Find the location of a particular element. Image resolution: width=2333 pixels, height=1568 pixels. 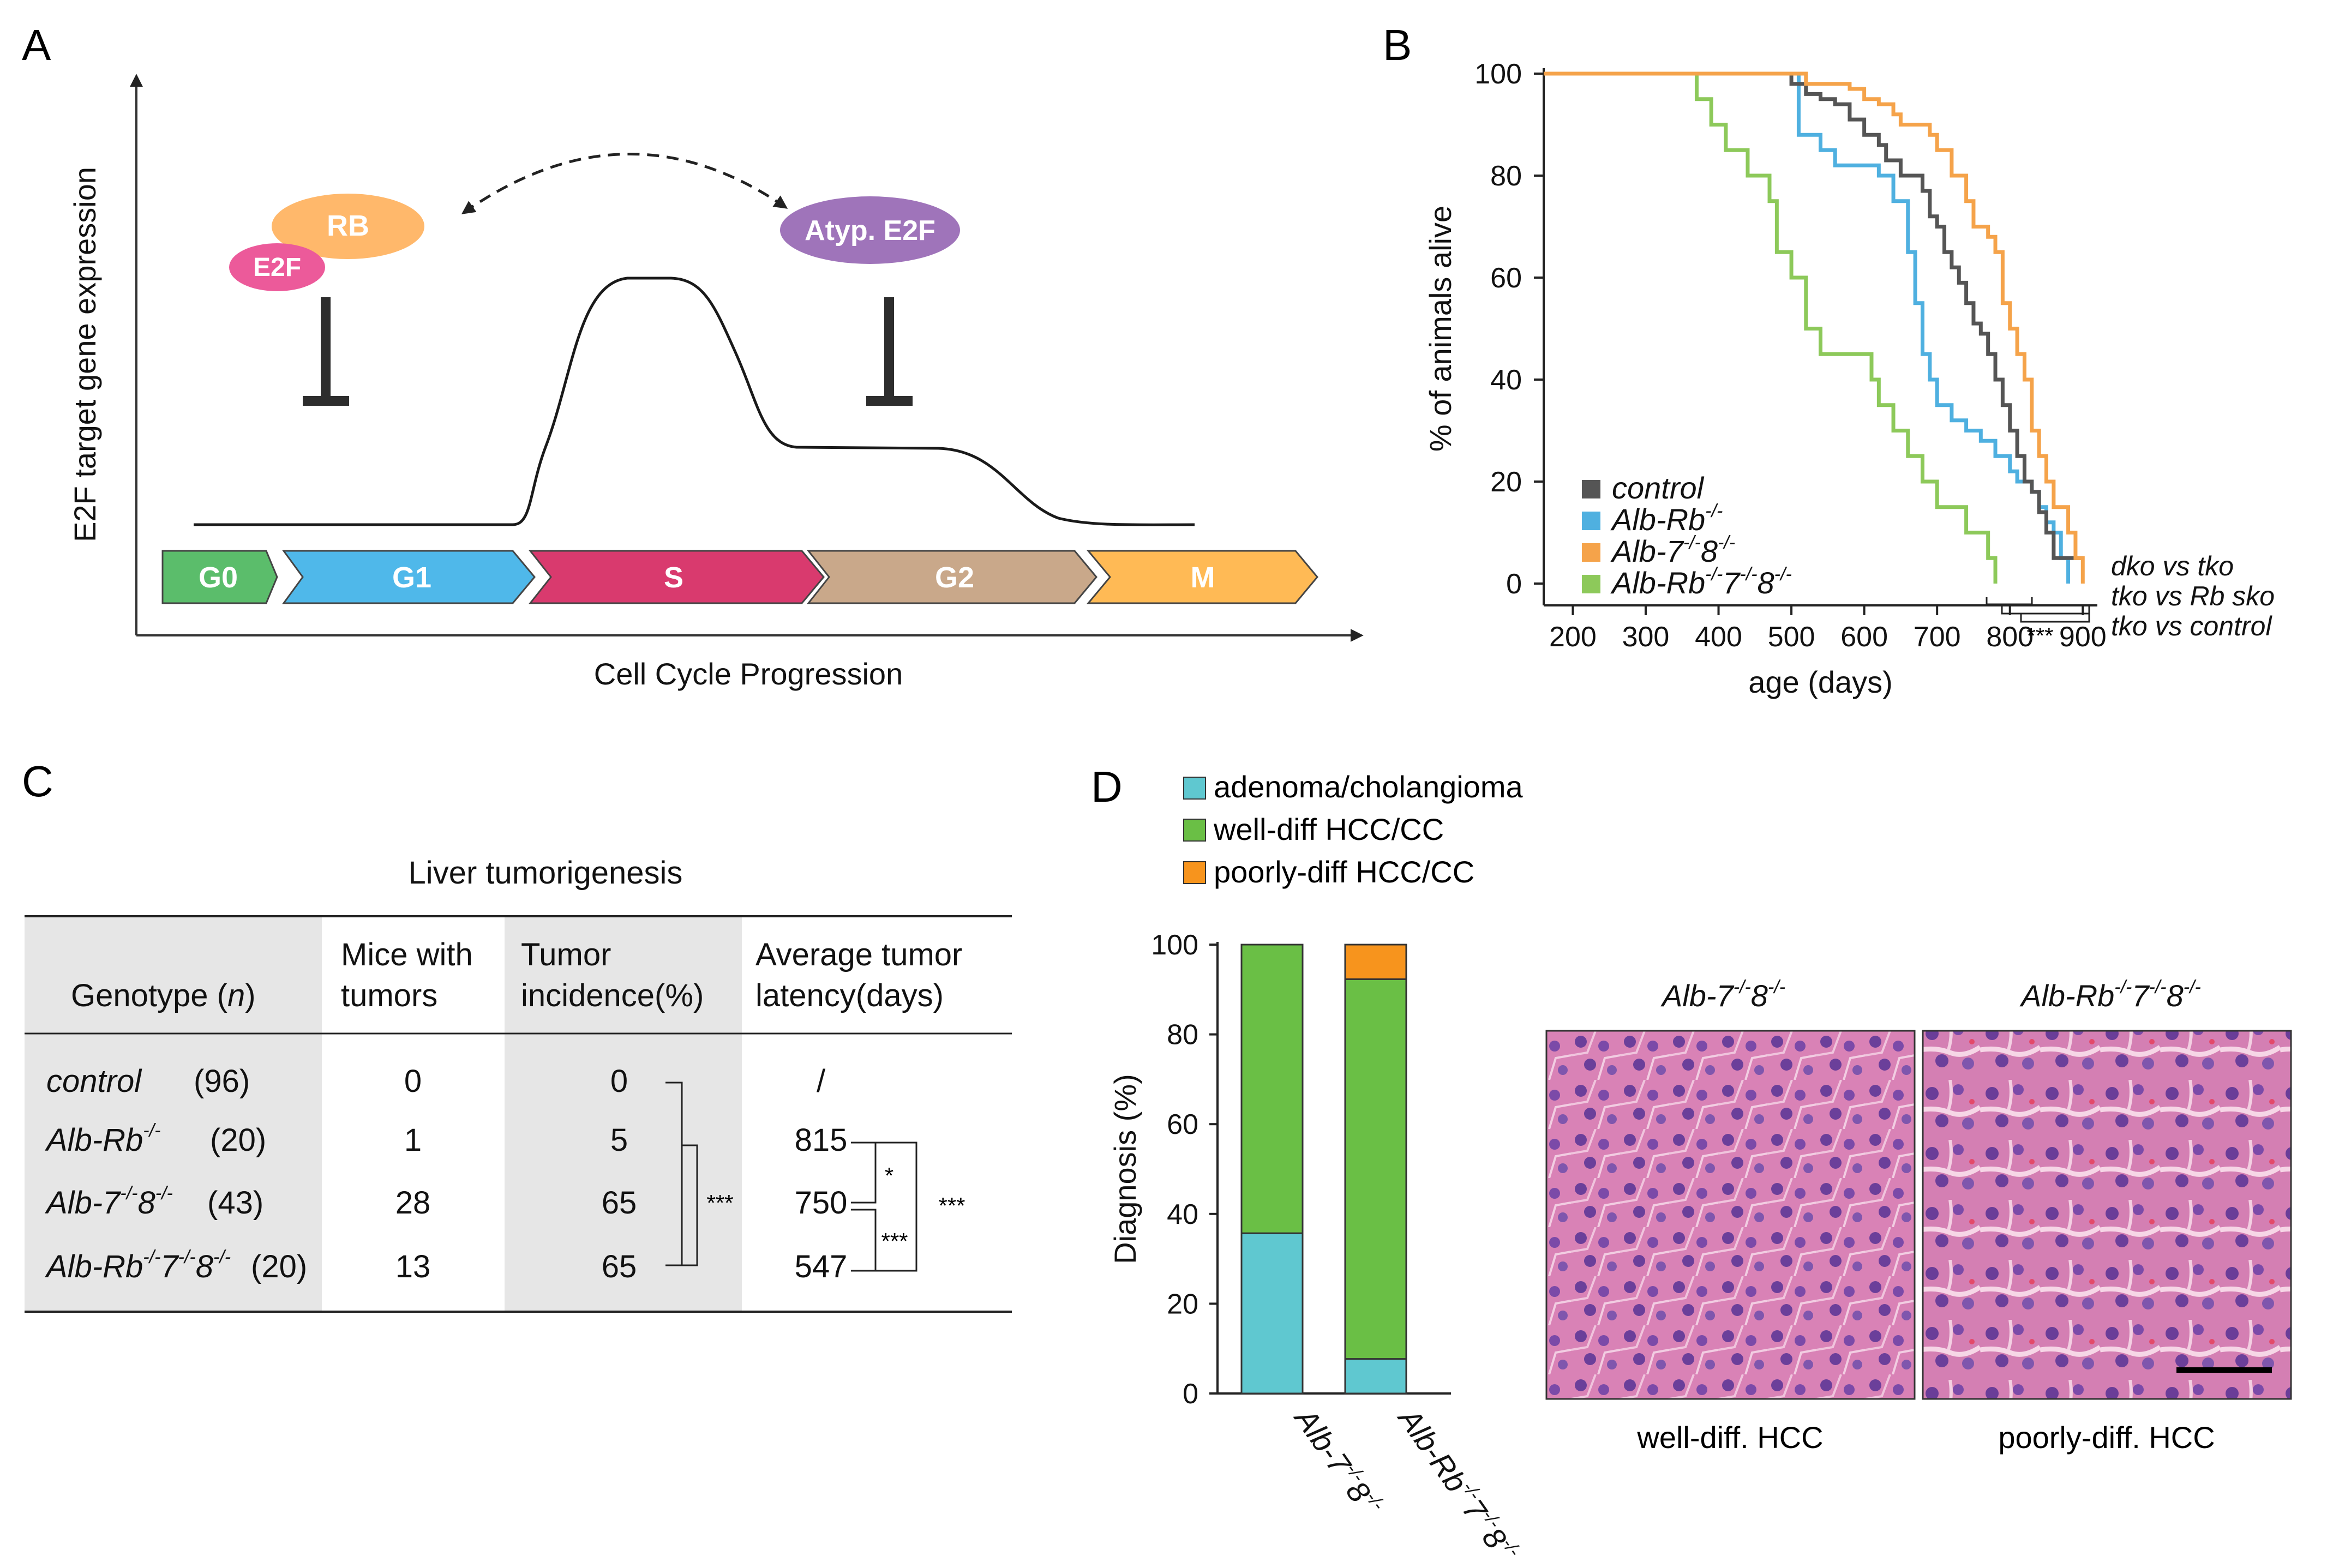

phase-g2-label: G2 is located at coordinates (955, 577).